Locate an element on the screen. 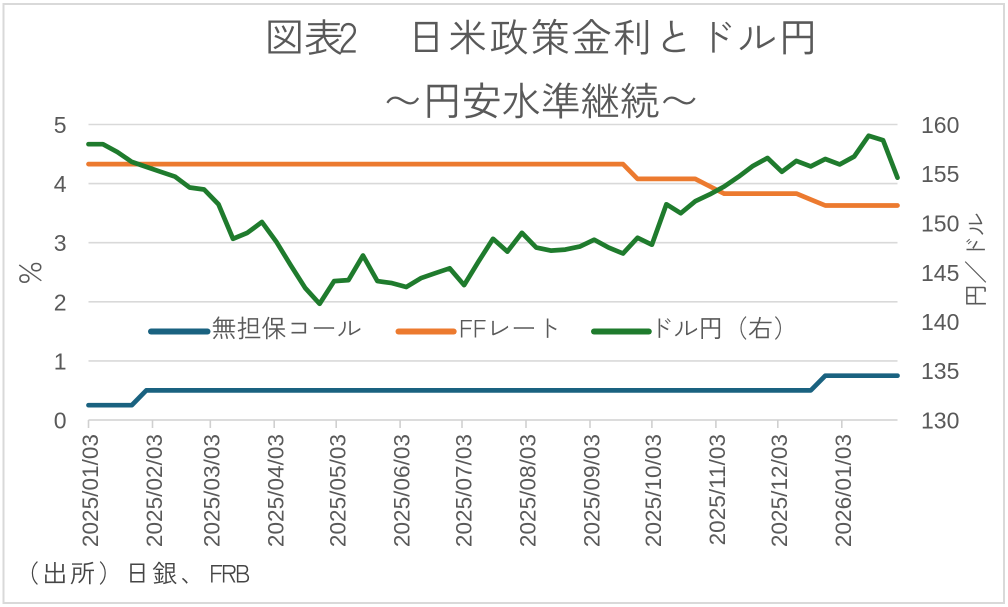 This screenshot has width=1008, height=607. svg-text: 2025/11/03 is located at coordinates (717, 489).